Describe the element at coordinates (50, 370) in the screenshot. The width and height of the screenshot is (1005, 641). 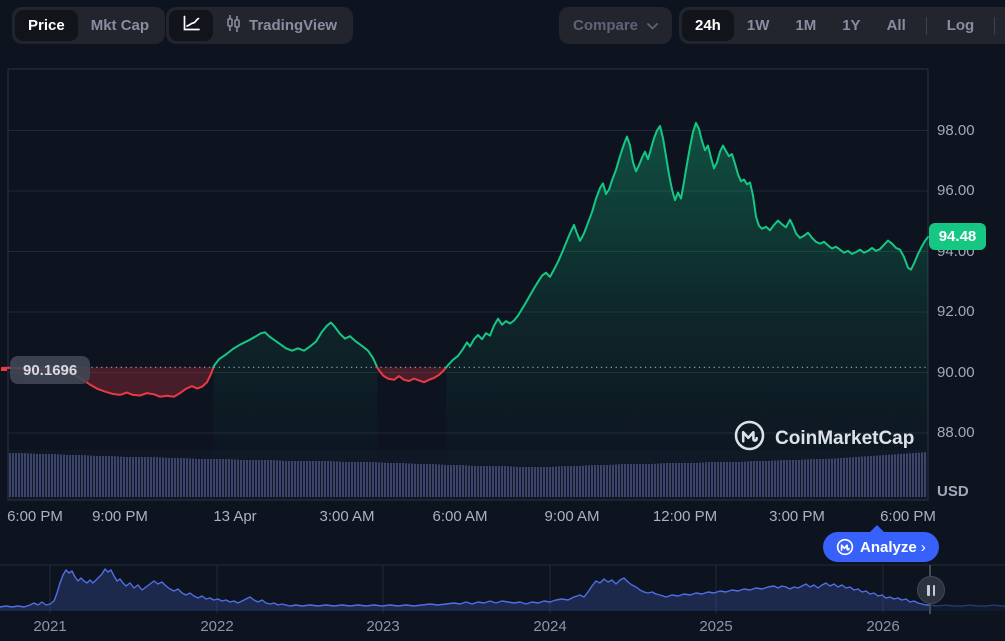
I see `baseline-price-label: 90.1696` at that location.